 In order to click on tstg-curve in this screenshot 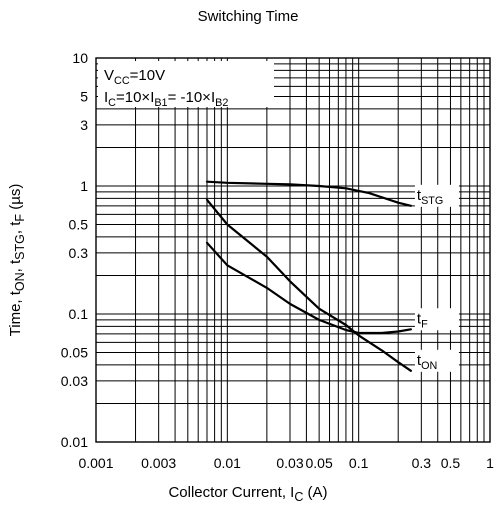, I will do `click(308, 193)`.